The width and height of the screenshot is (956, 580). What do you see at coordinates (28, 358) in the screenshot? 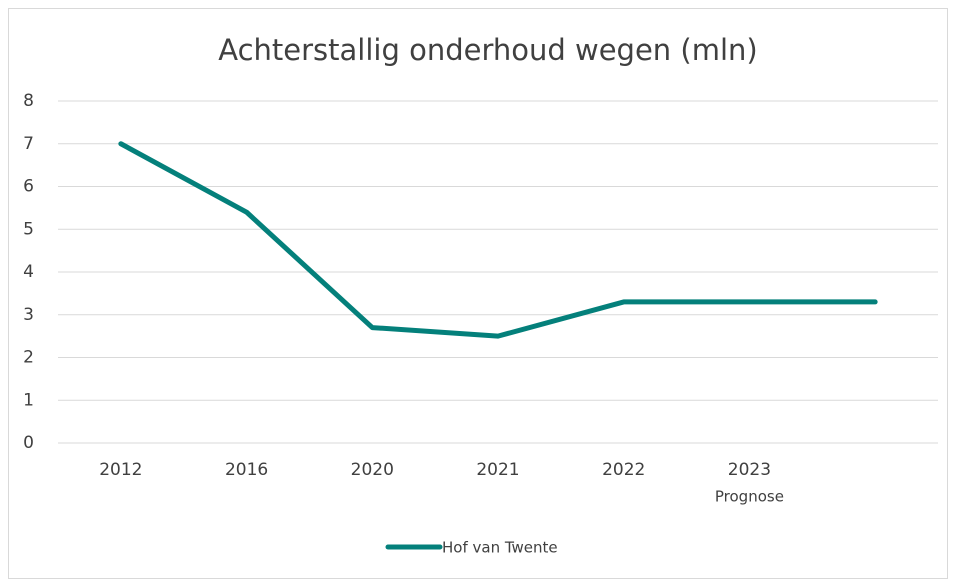
I see `y-tick-label: 2` at bounding box center [28, 358].